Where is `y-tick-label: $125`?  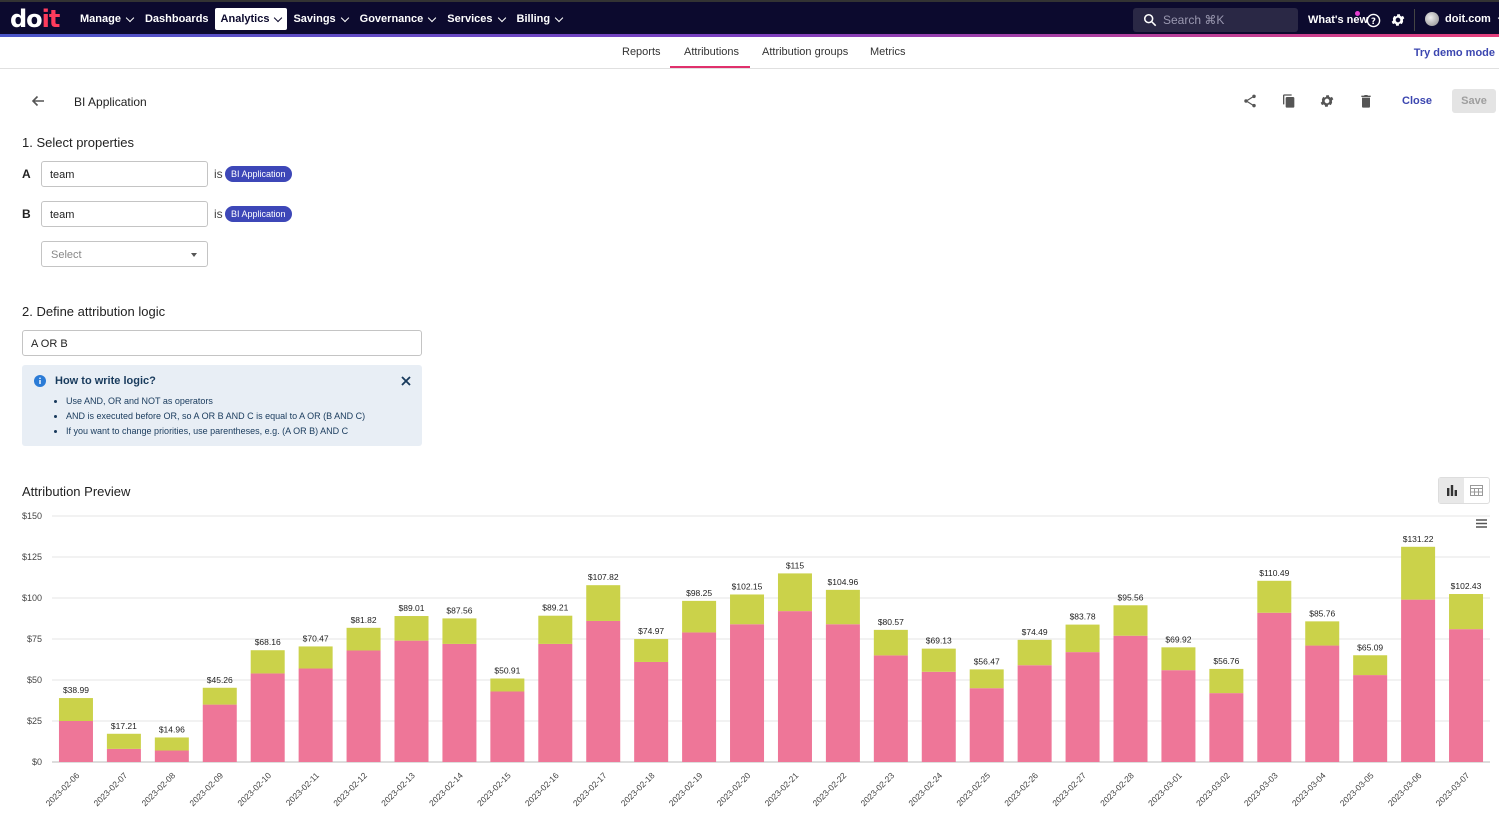 y-tick-label: $125 is located at coordinates (32, 557).